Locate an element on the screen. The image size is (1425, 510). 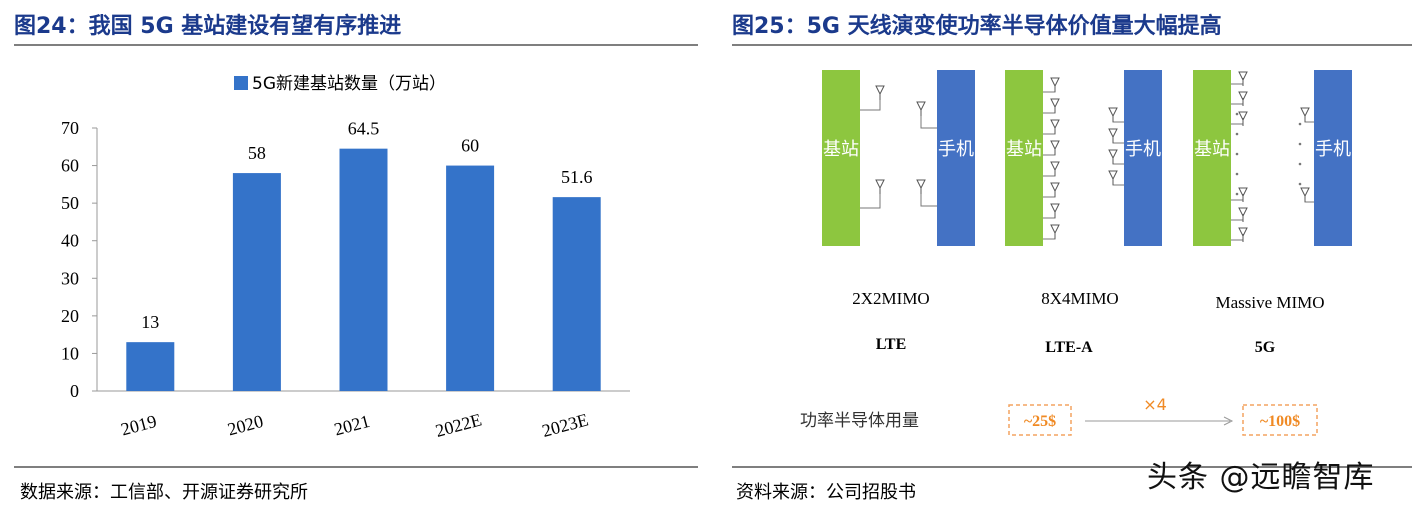
bar-data-label: 64.5 is located at coordinates (364, 129).